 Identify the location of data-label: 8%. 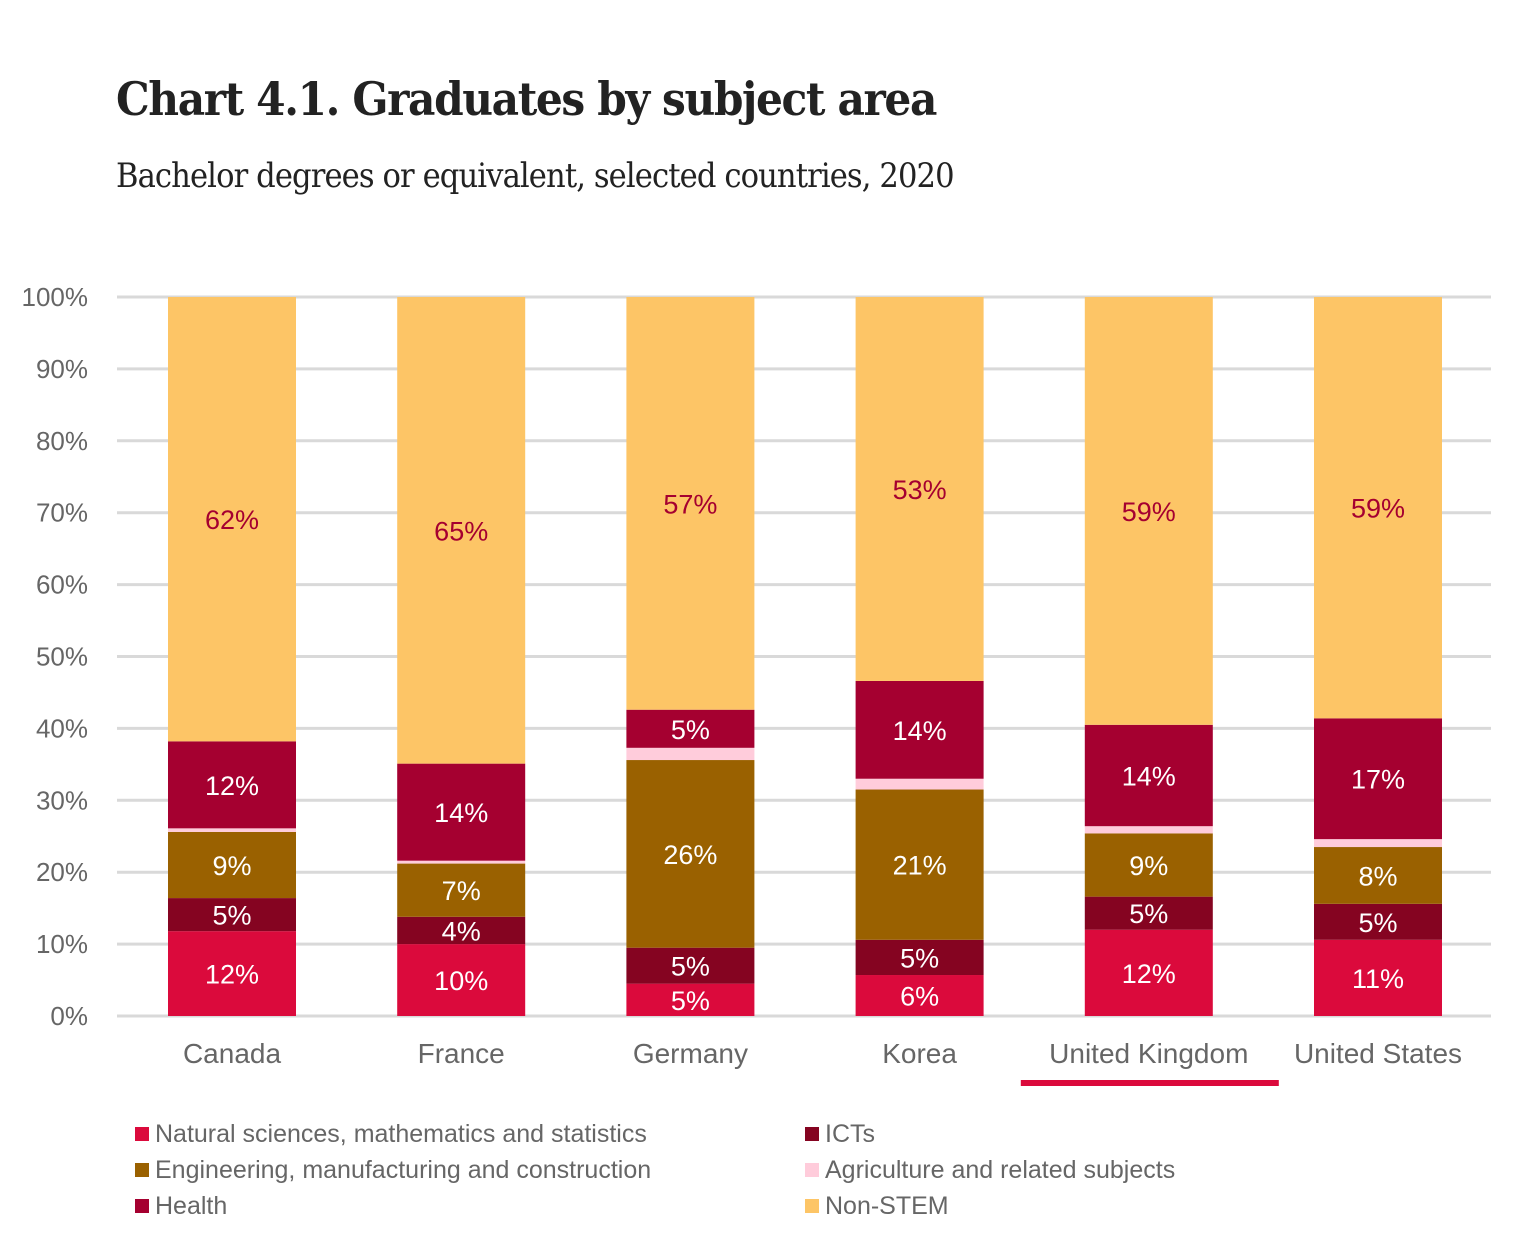
(1377, 876).